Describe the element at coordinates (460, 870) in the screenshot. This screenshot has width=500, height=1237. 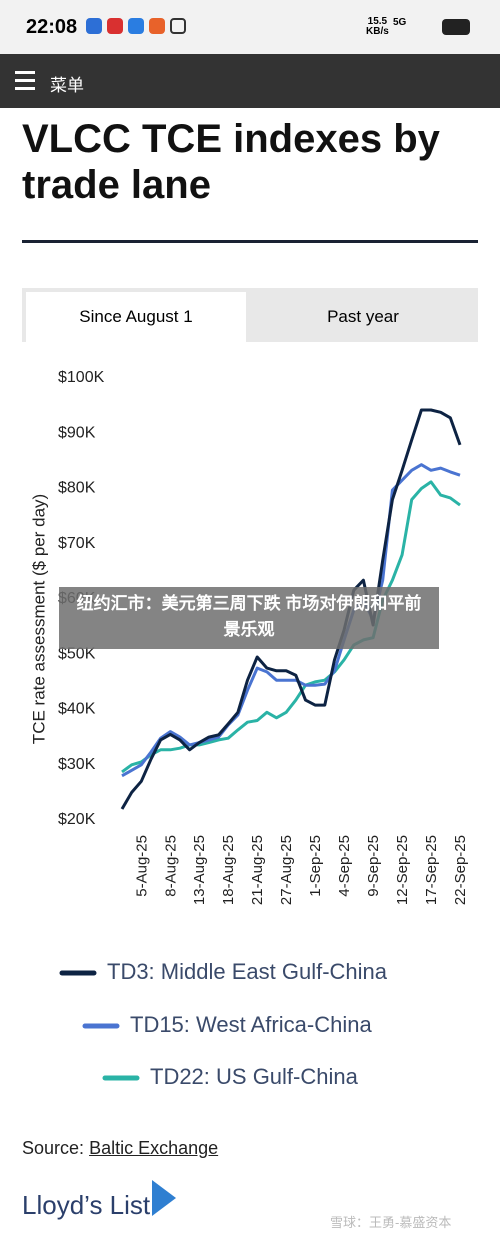
I see `x-tick-label: 22-Sep-25` at that location.